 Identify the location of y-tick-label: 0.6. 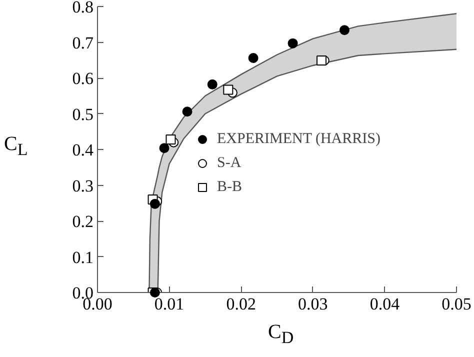
(83, 78).